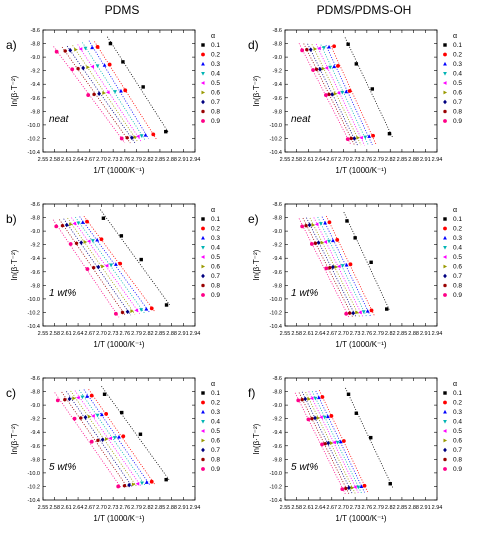 Image resolution: width=478 pixels, height=550 pixels. What do you see at coordinates (457, 393) in the screenshot?
I see `legend-label: 0.1` at bounding box center [457, 393].